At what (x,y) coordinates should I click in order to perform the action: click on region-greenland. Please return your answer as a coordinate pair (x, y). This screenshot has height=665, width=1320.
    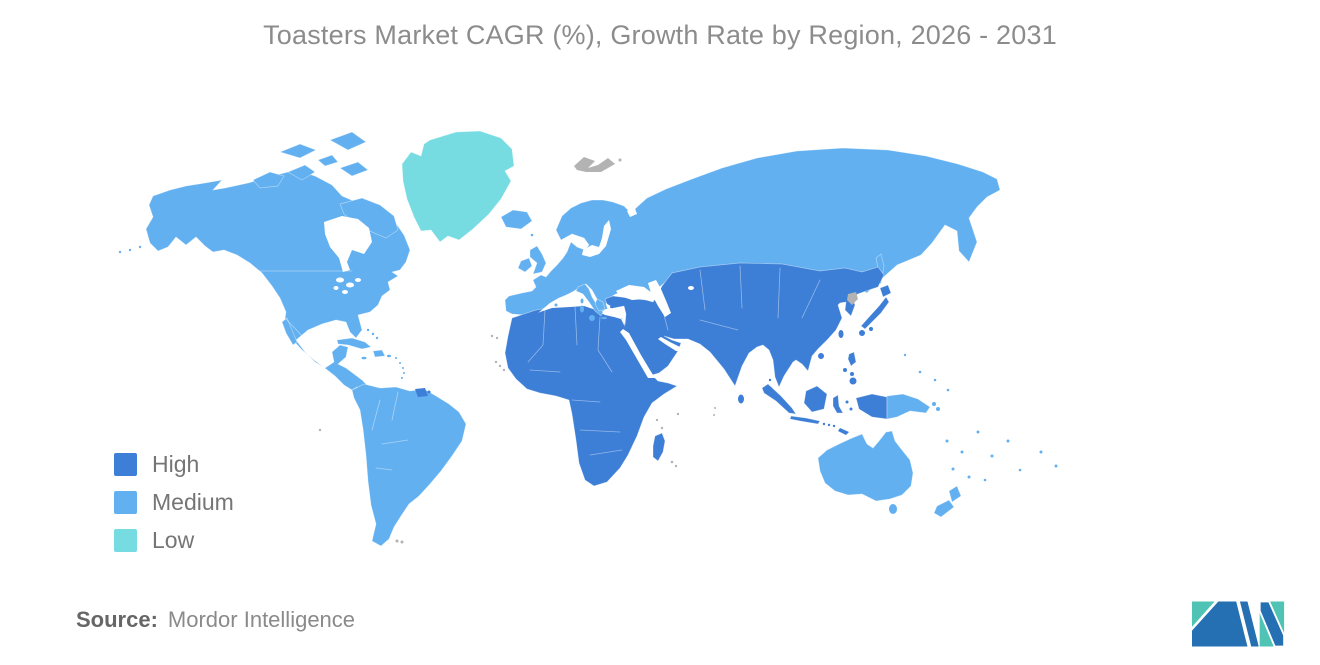
    Looking at the image, I should click on (458, 186).